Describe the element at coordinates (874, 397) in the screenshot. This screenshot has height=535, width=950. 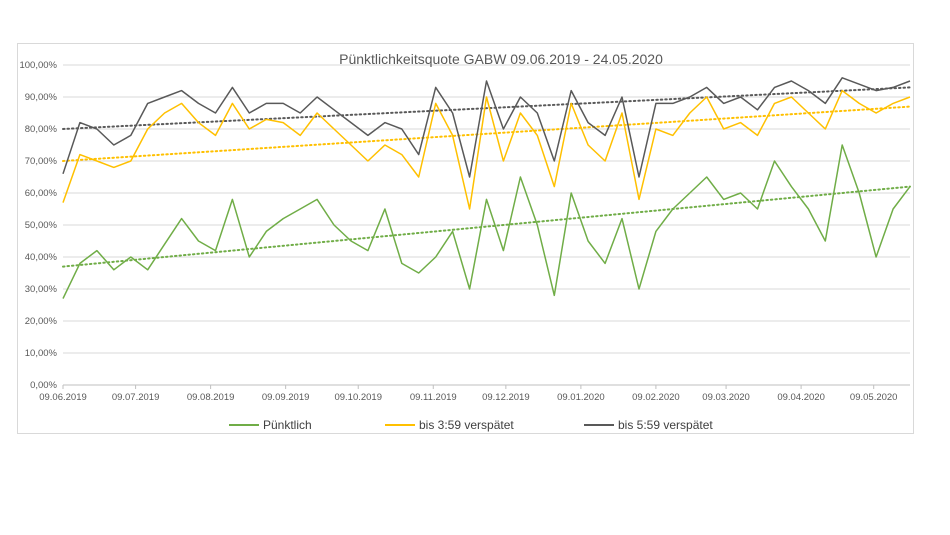
I see `x-tick-label: 09.05.2020` at that location.